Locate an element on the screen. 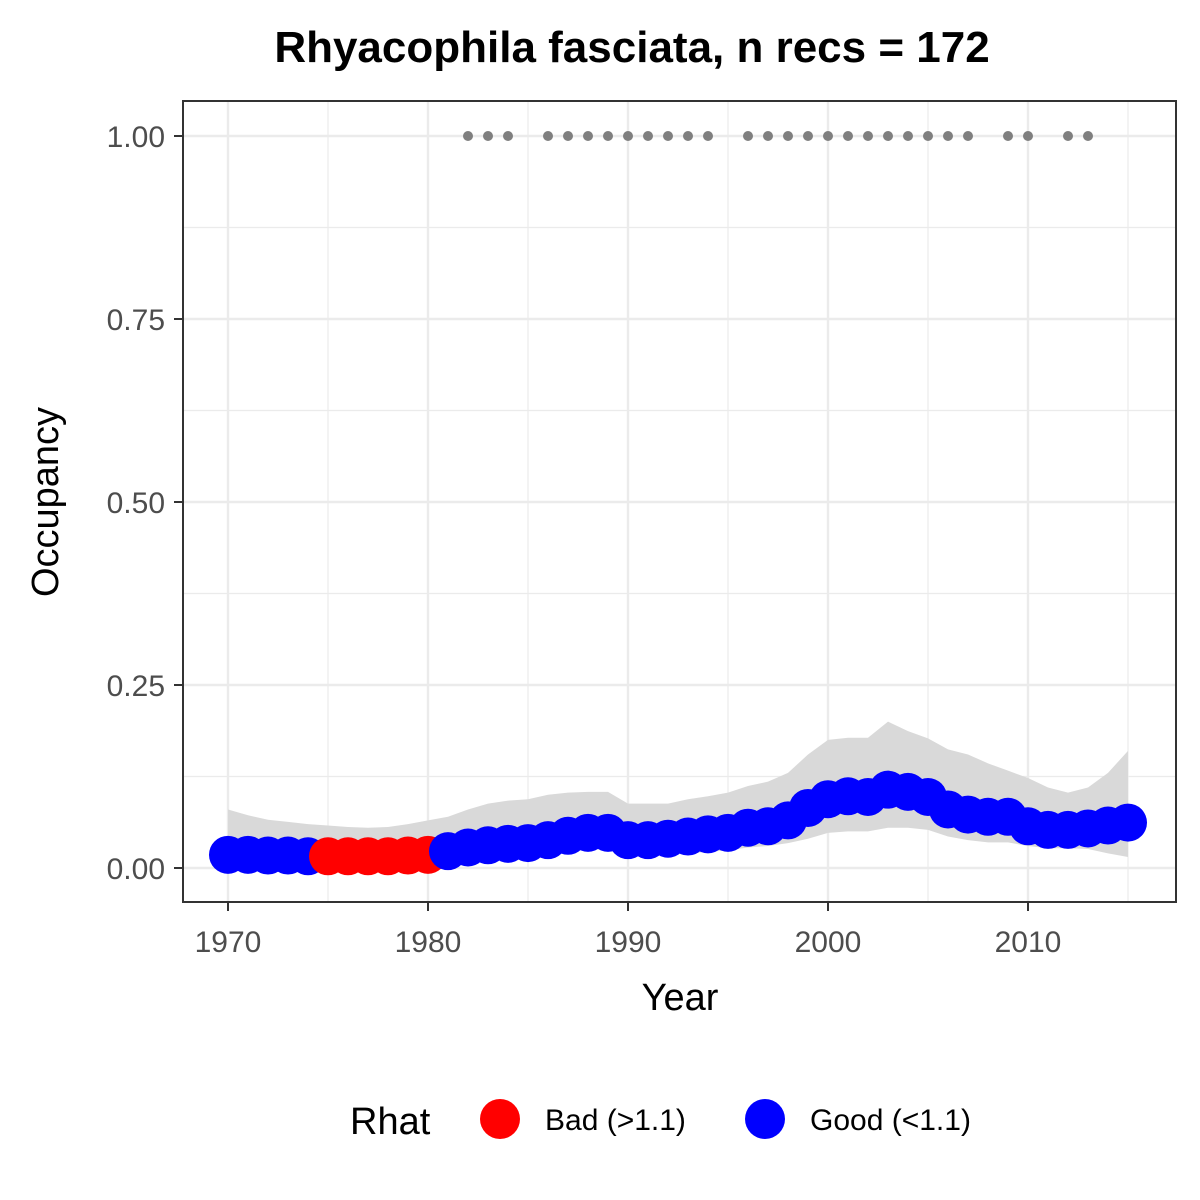 Image resolution: width=1200 pixels, height=1200 pixels. legend-key-bad is located at coordinates (500, 1119).